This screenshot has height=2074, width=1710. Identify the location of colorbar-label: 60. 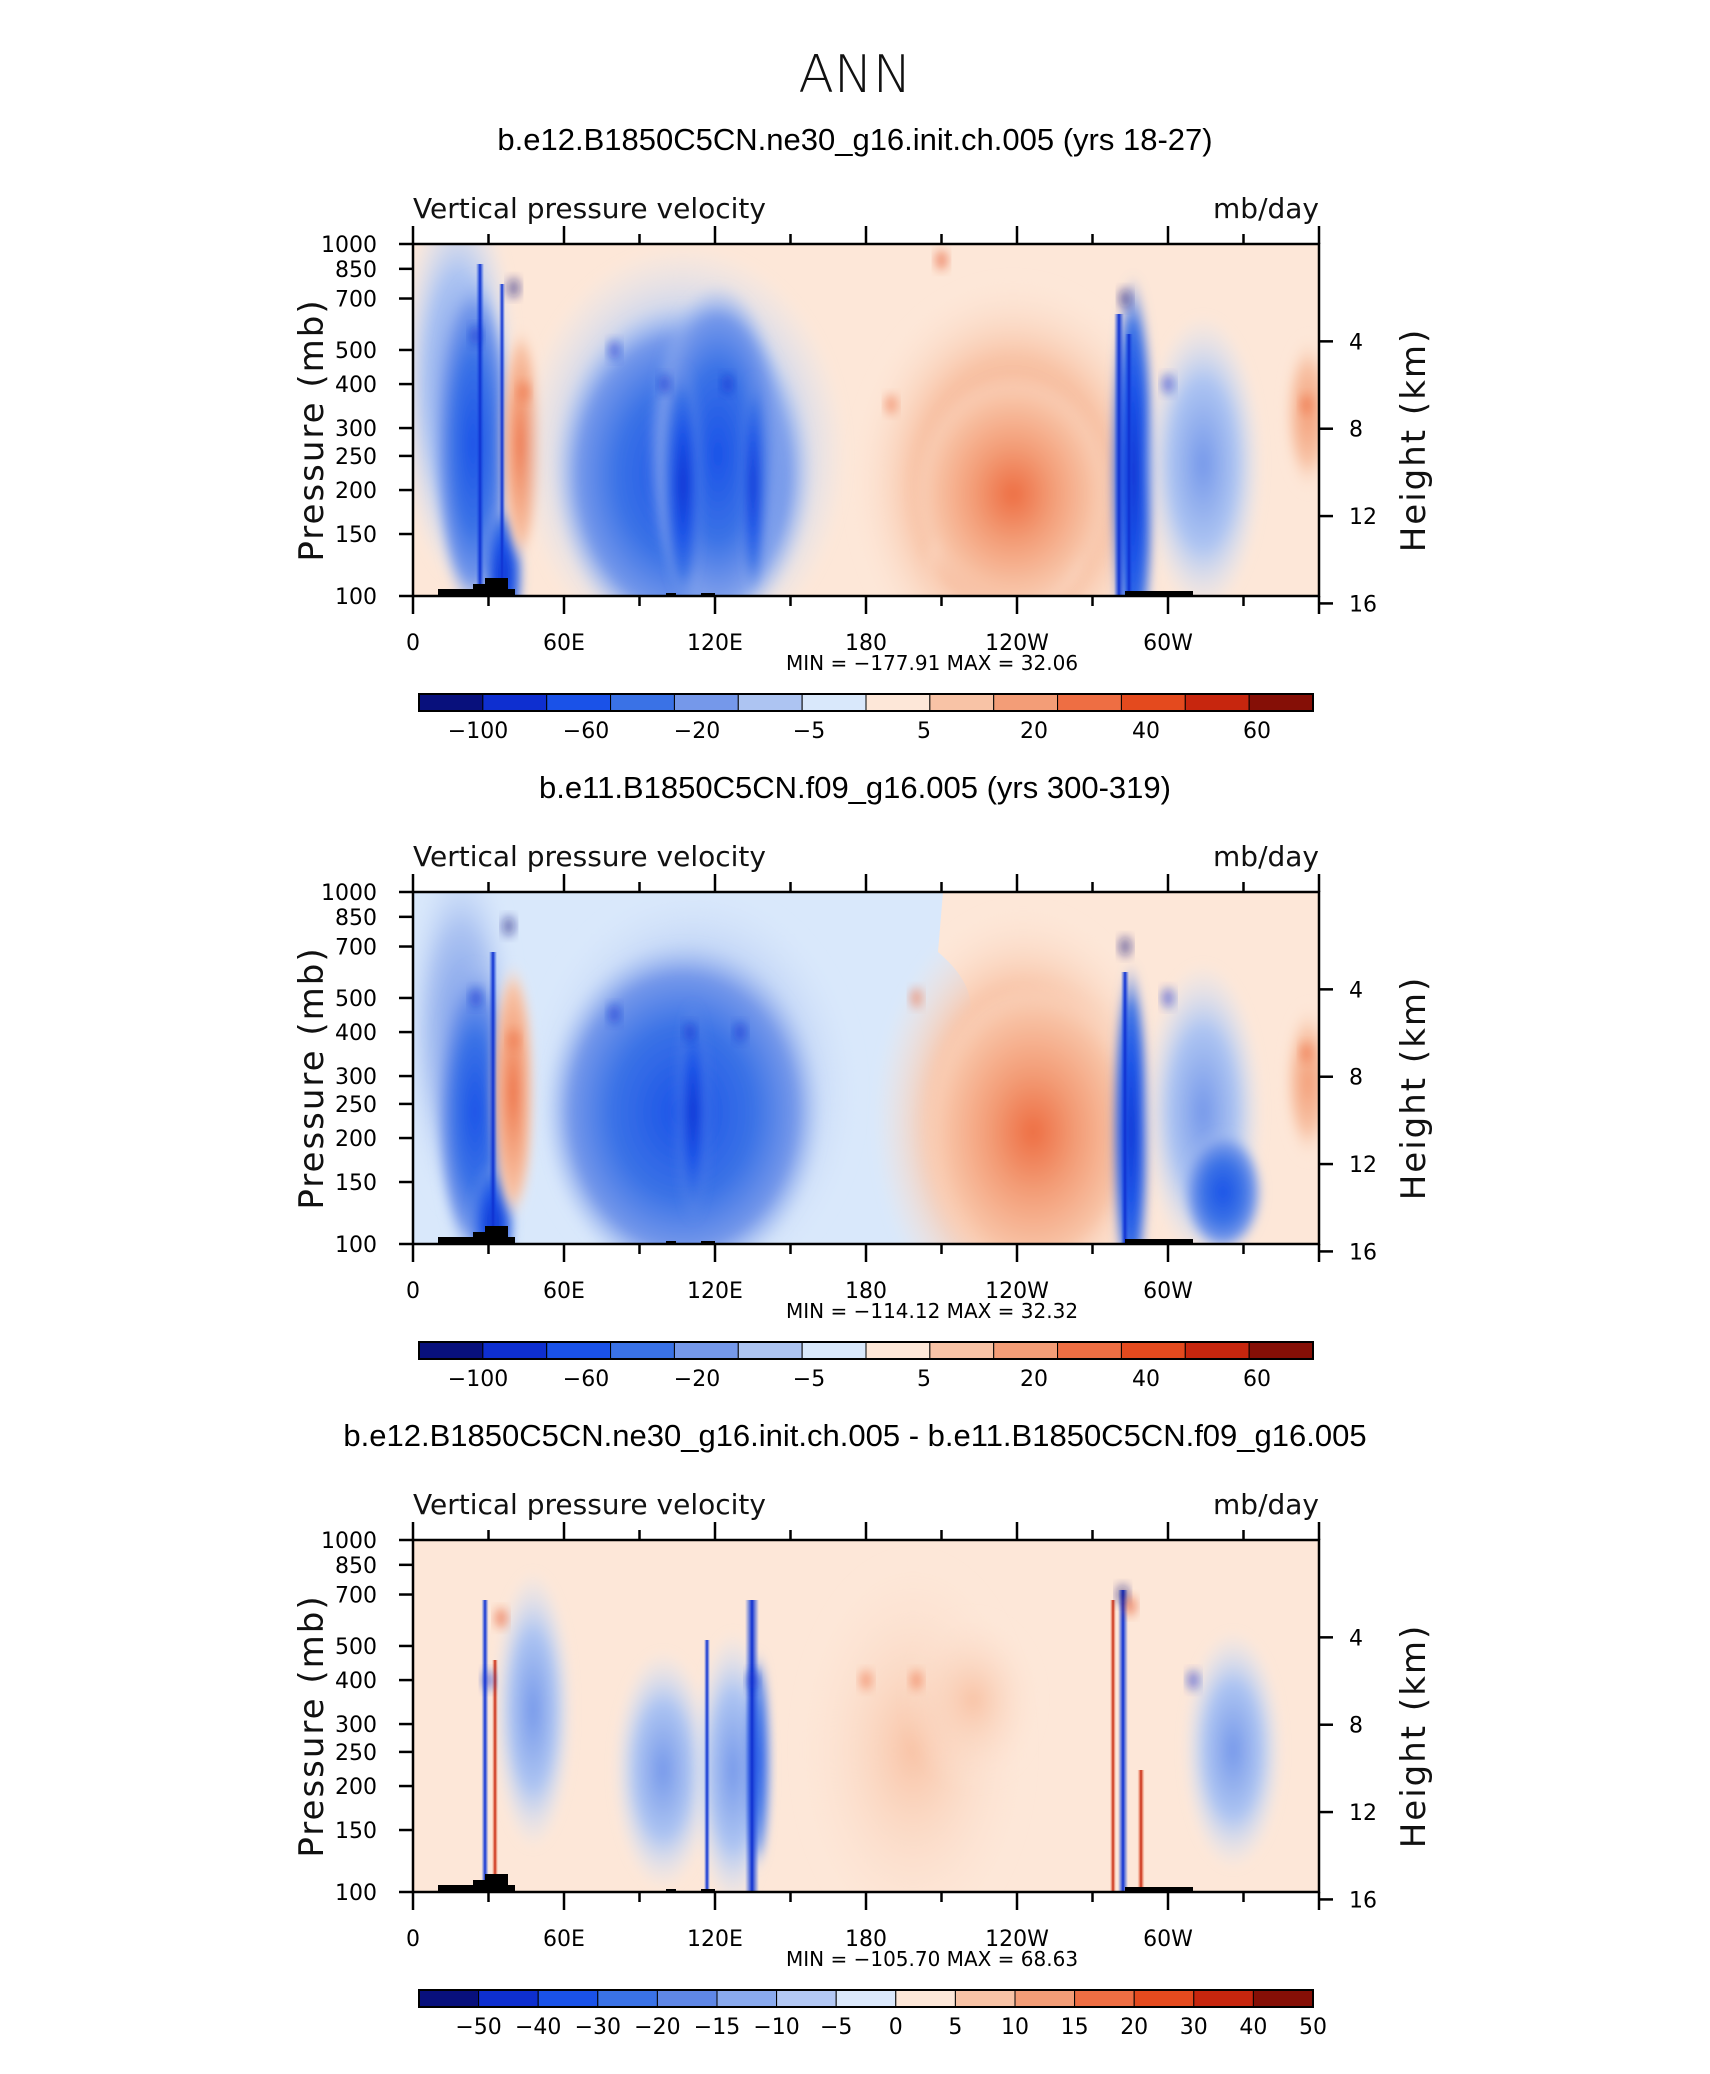
(1257, 1379).